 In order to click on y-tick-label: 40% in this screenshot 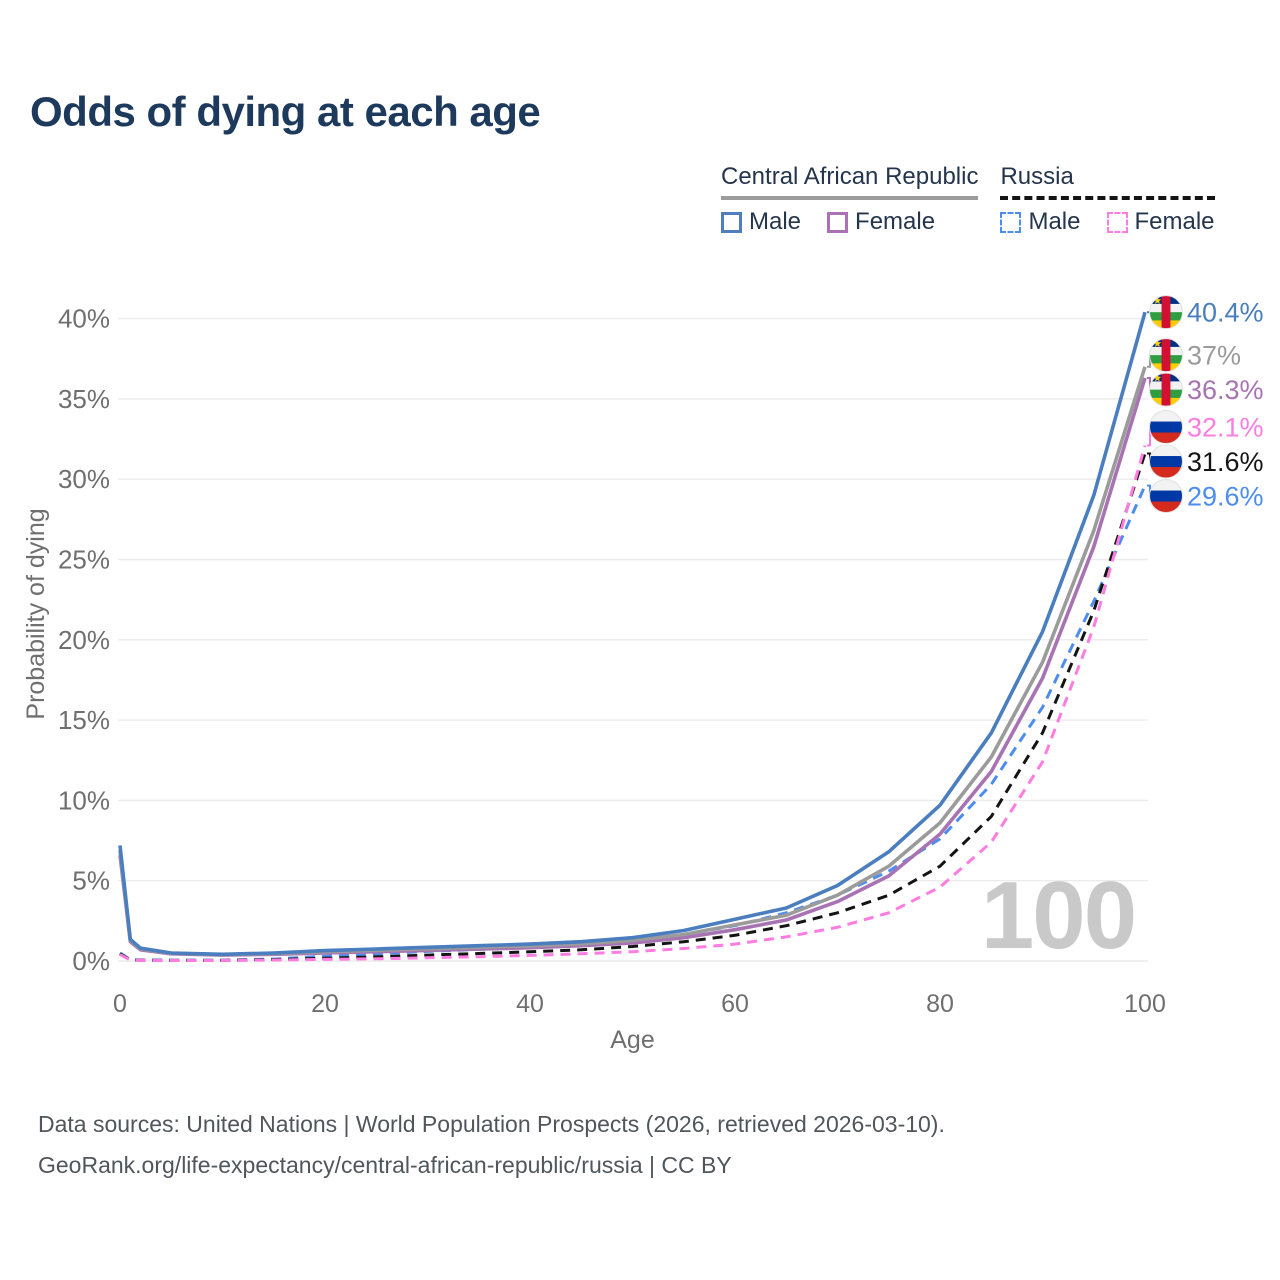, I will do `click(84, 319)`.